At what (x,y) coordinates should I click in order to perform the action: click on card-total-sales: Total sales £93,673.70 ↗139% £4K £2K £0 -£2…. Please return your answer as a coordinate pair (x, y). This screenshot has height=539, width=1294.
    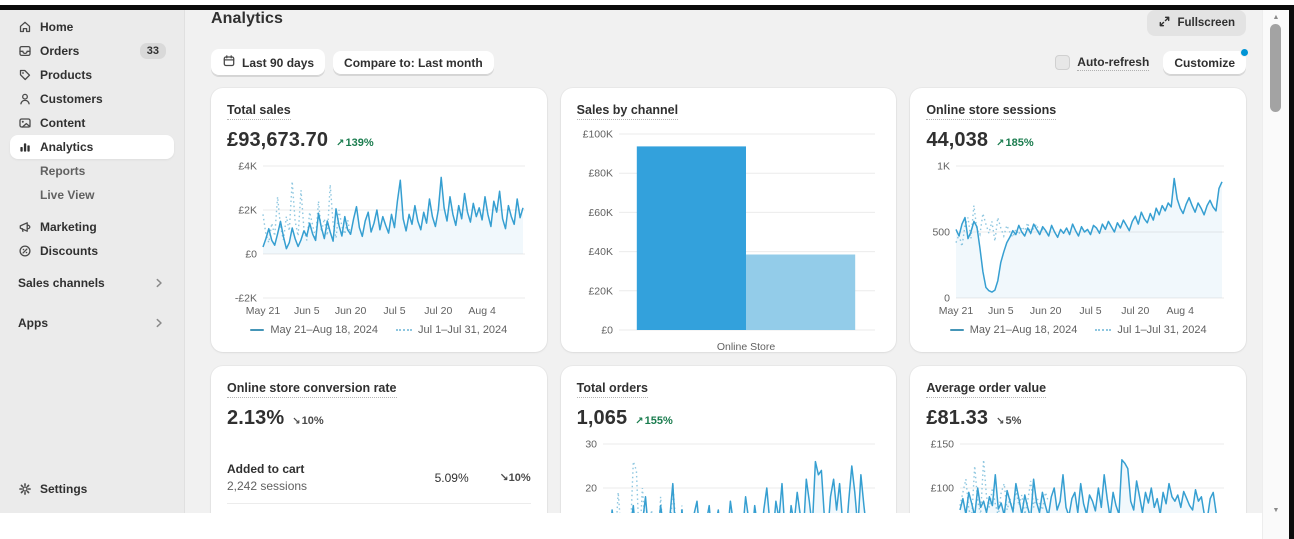
    Looking at the image, I should click on (379, 220).